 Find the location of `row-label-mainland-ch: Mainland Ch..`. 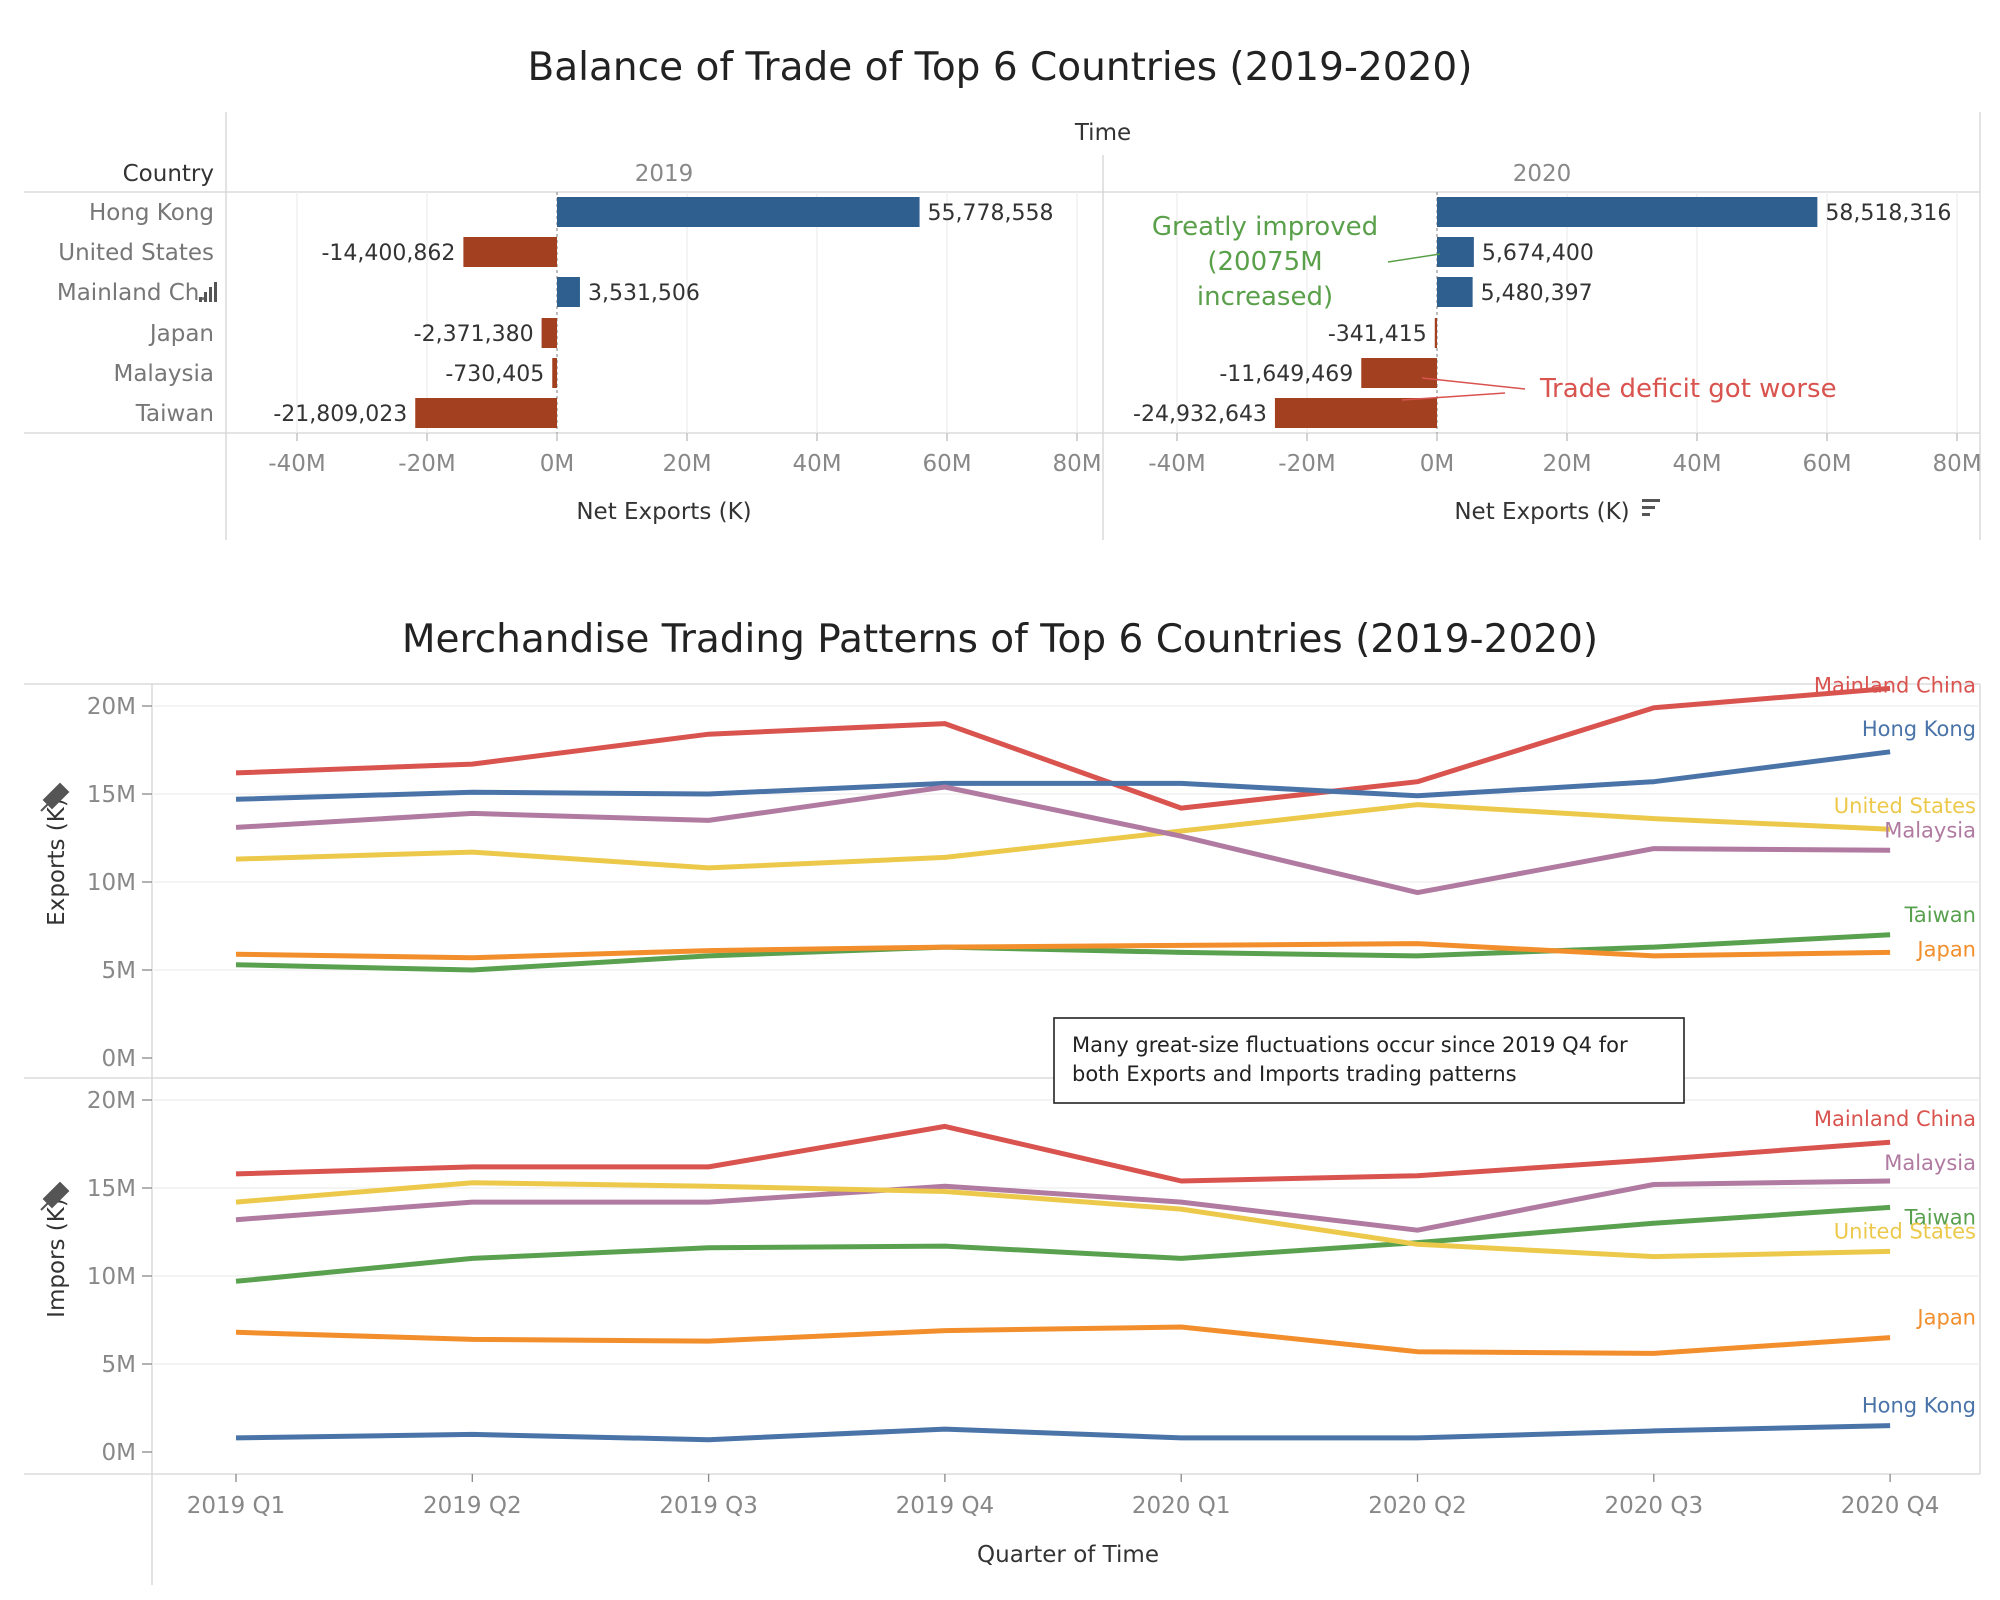

row-label-mainland-ch: Mainland Ch.. is located at coordinates (135, 293).